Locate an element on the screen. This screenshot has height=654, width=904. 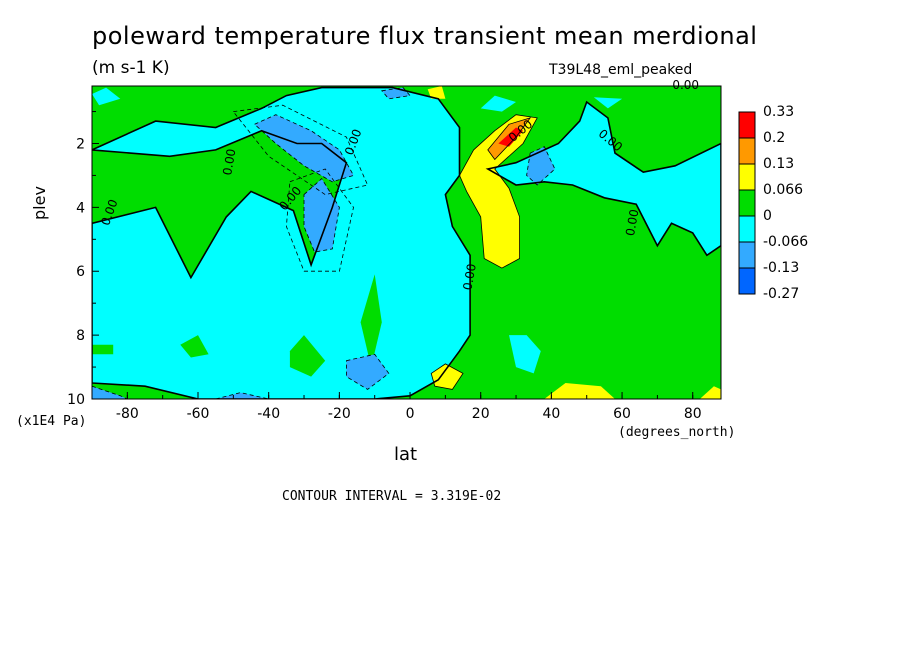
x-tick-label: -60 is located at coordinates (198, 414).